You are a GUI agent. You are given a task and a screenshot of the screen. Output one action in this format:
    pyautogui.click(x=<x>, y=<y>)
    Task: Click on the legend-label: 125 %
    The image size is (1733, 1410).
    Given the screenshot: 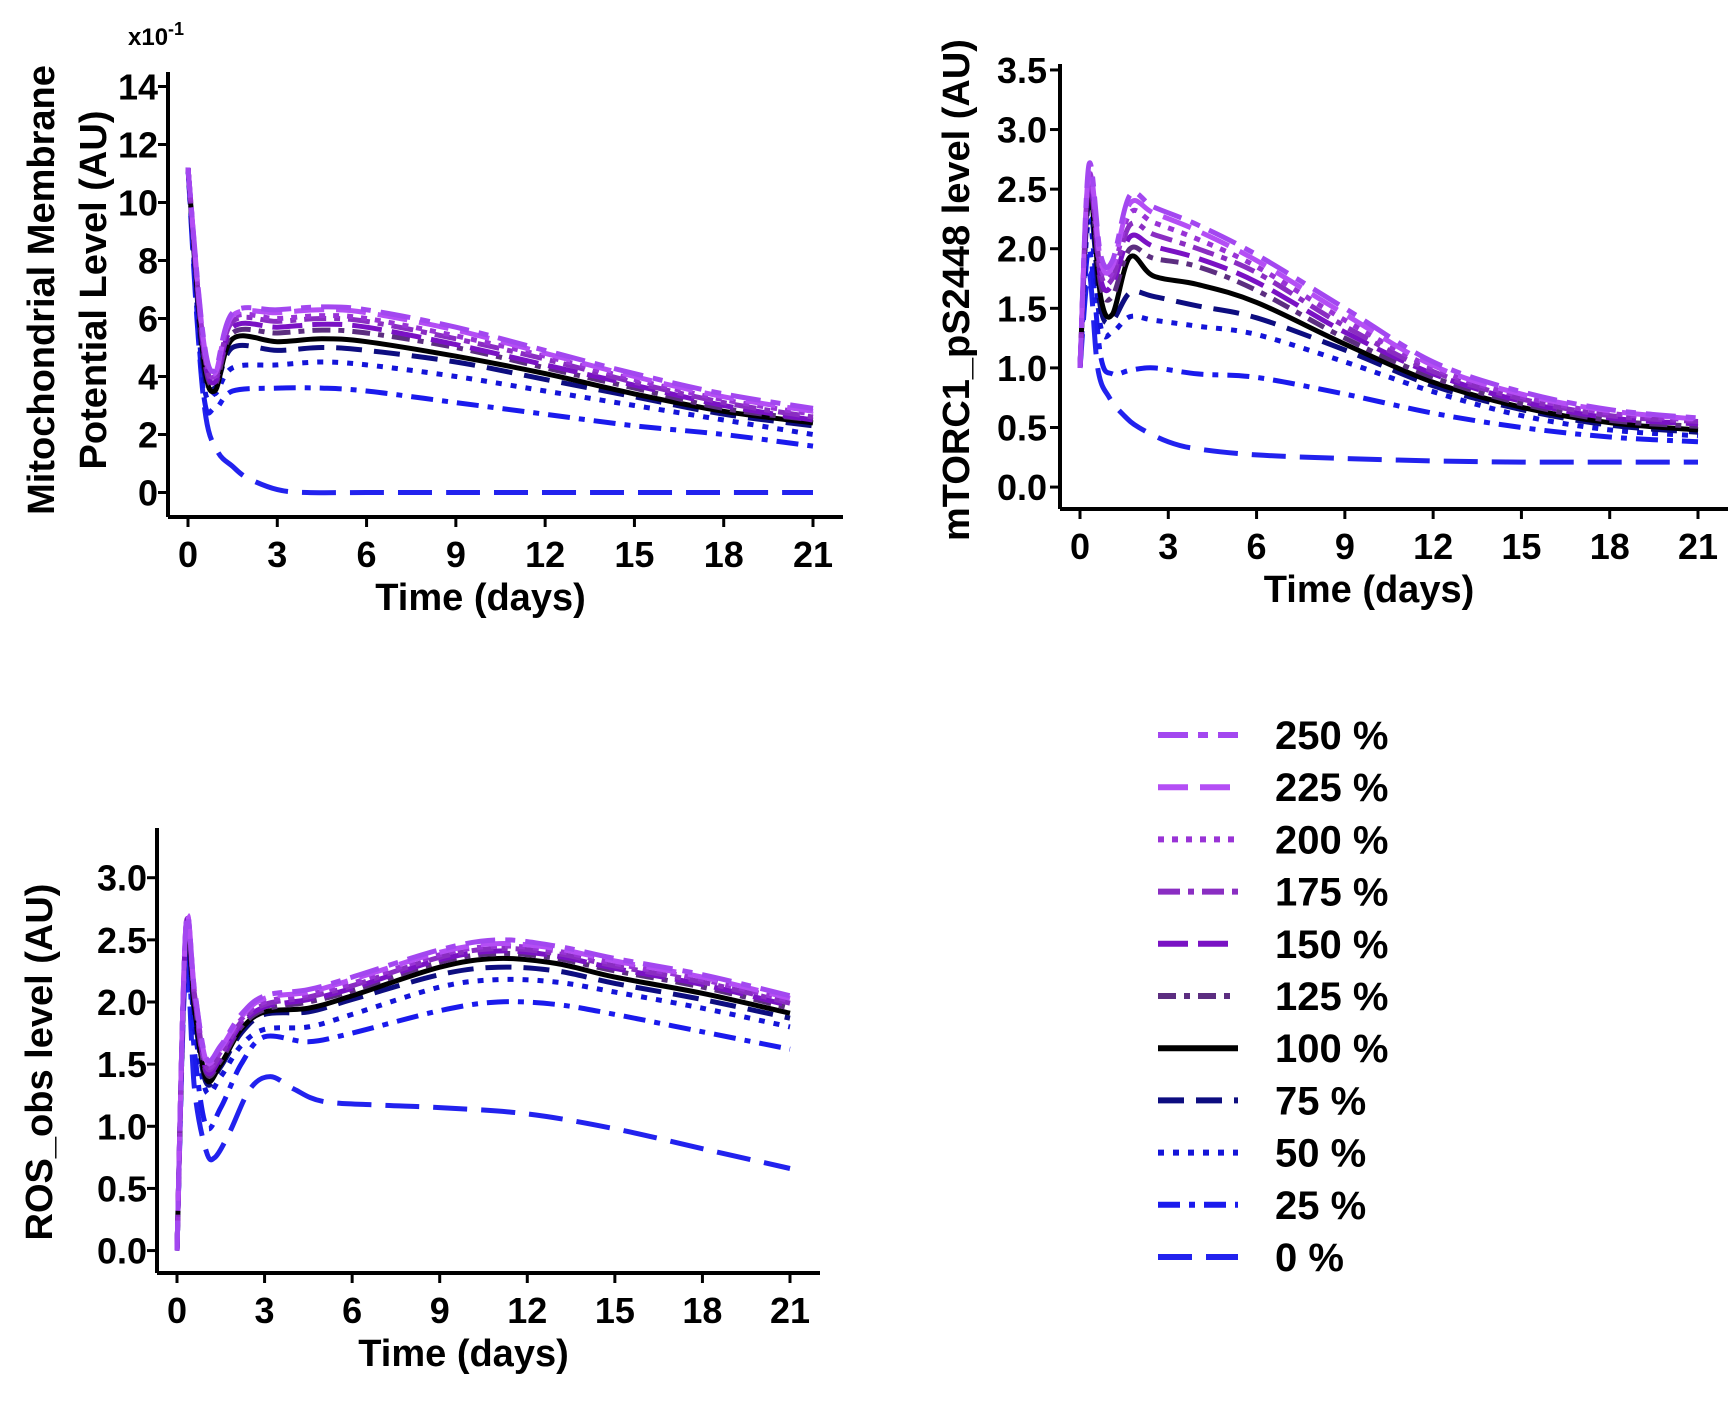 What is the action you would take?
    pyautogui.click(x=1331, y=997)
    